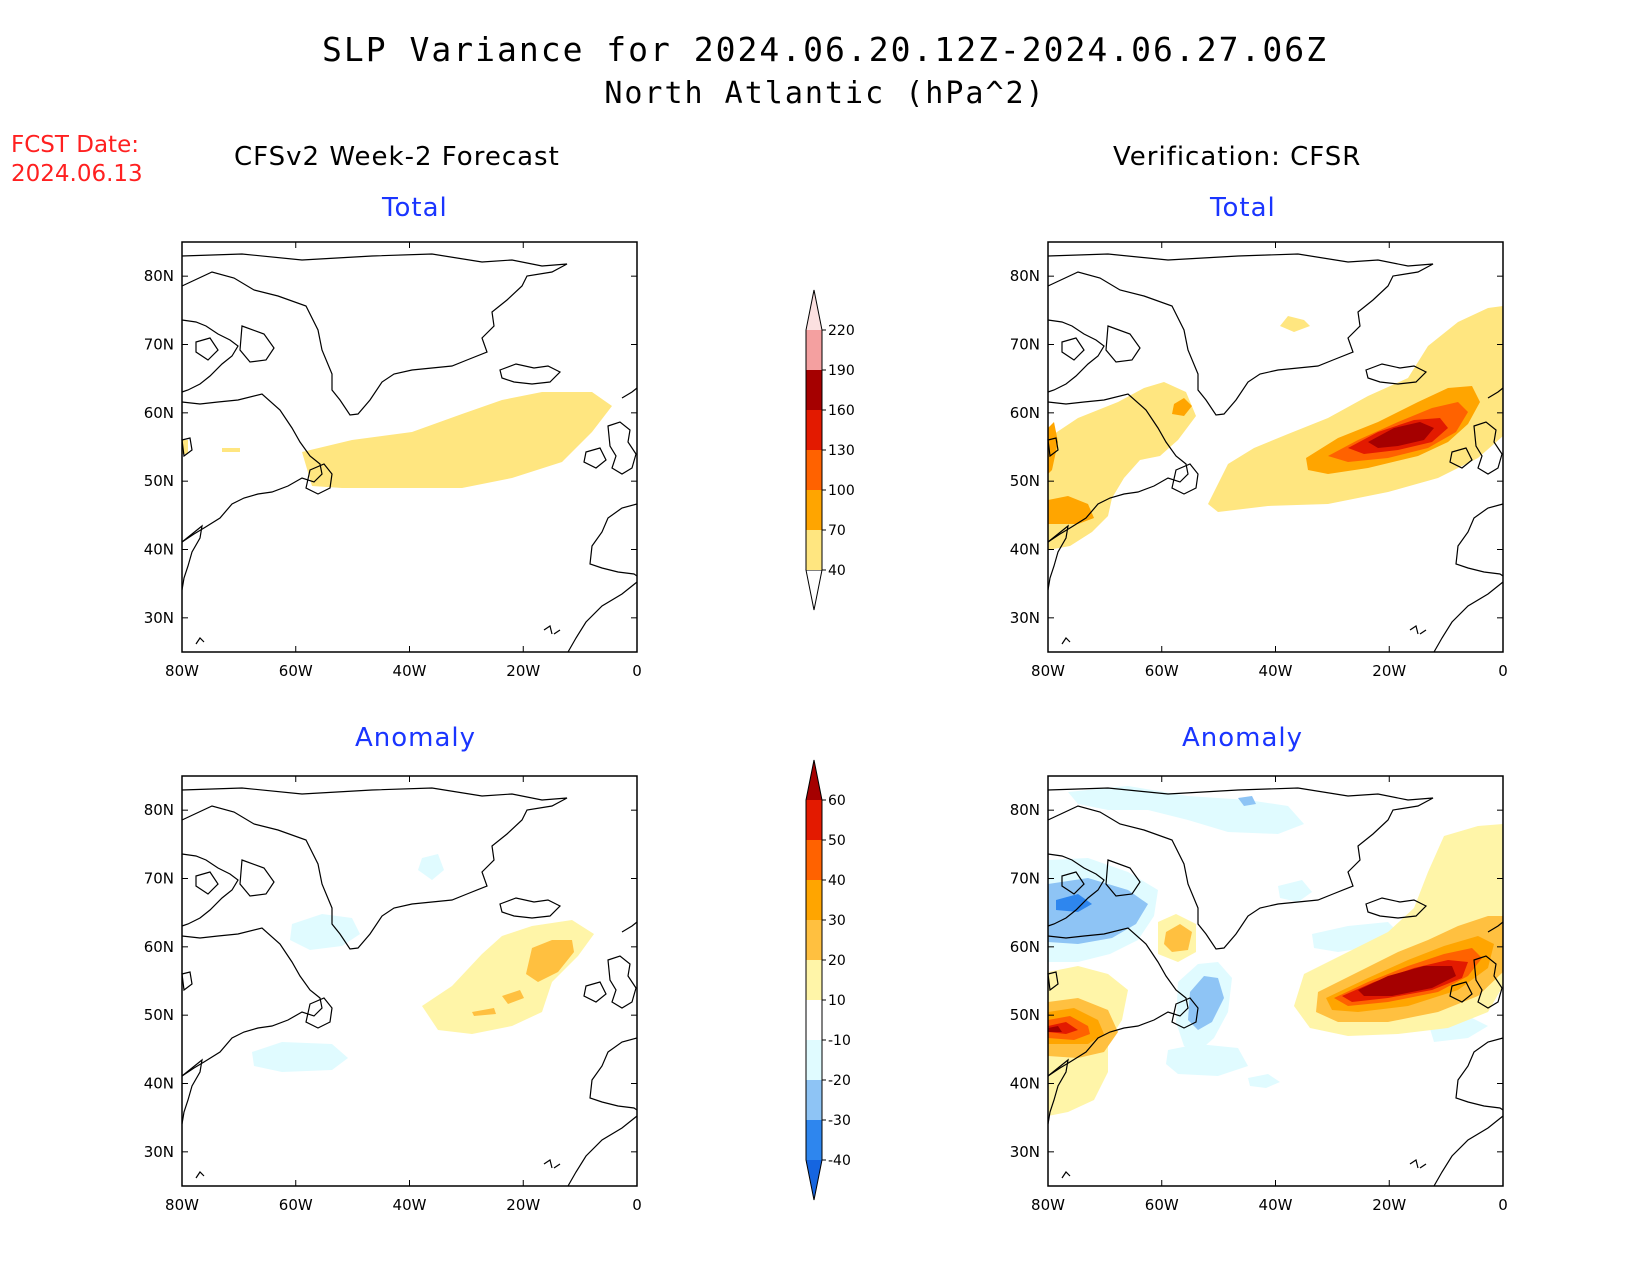 The width and height of the screenshot is (1650, 1275). What do you see at coordinates (837, 531) in the screenshot?
I see `colorbar-total-label: 70` at bounding box center [837, 531].